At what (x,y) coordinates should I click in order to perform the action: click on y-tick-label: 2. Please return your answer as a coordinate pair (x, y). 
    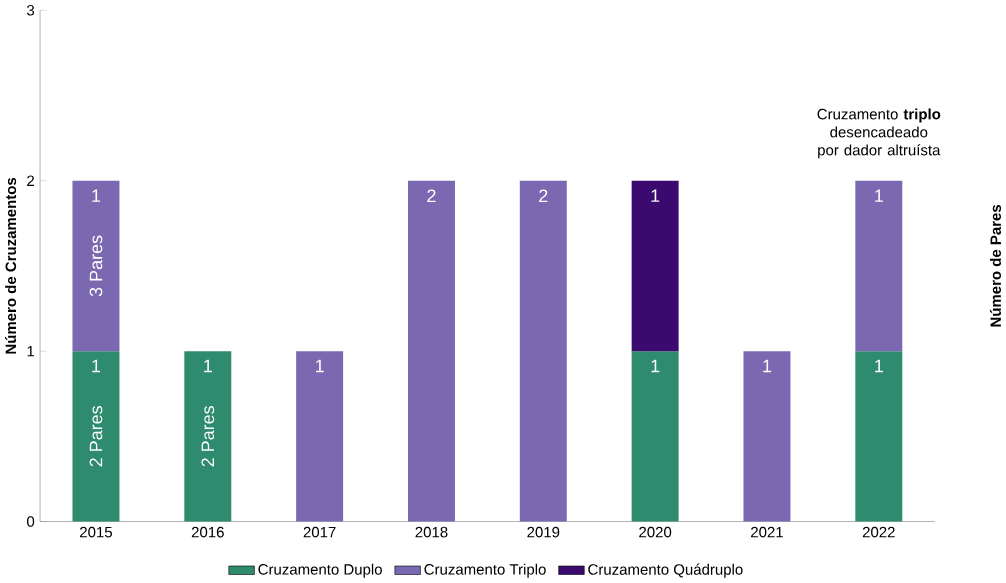
    Looking at the image, I should click on (31, 180).